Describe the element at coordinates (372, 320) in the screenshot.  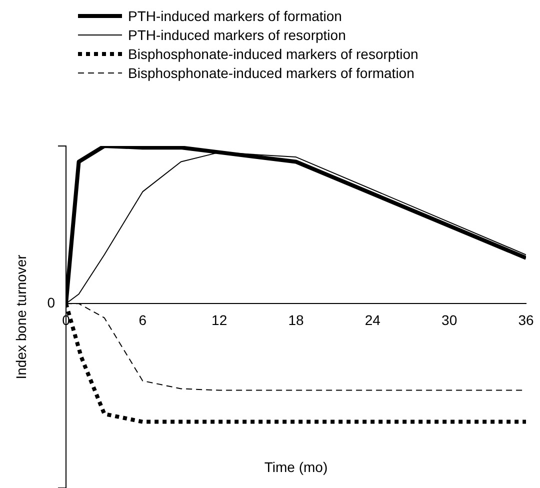
I see `x-tick-label: 24` at that location.